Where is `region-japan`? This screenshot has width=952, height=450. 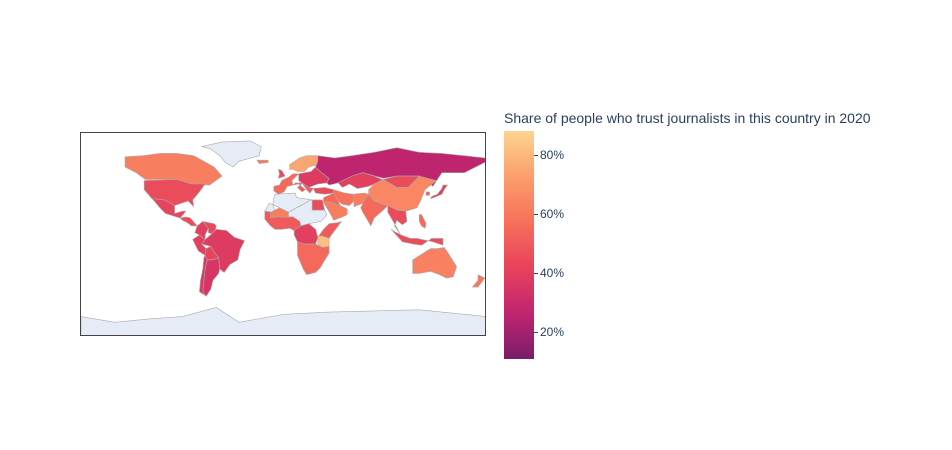 region-japan is located at coordinates (439, 192).